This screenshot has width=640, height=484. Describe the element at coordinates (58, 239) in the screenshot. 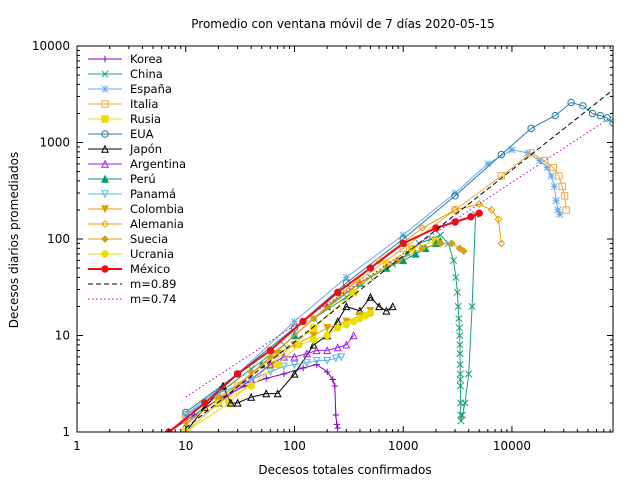

I see `y-tick-label: 100` at that location.